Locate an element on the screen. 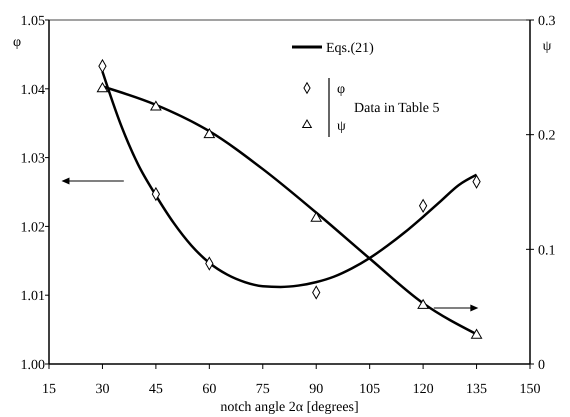  y2-axis-title: ψ is located at coordinates (547, 46).